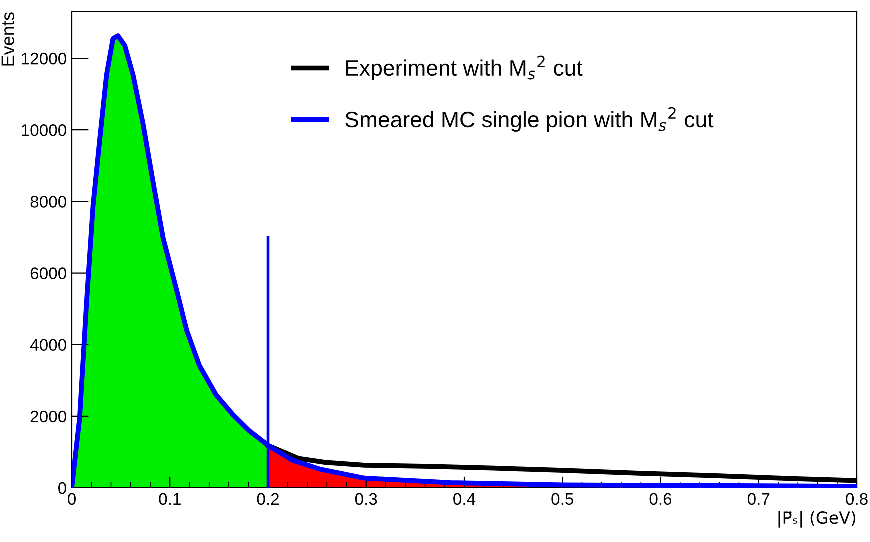 The image size is (870, 542). What do you see at coordinates (170, 499) in the screenshot?
I see `x-tick-label: 0.1` at bounding box center [170, 499].